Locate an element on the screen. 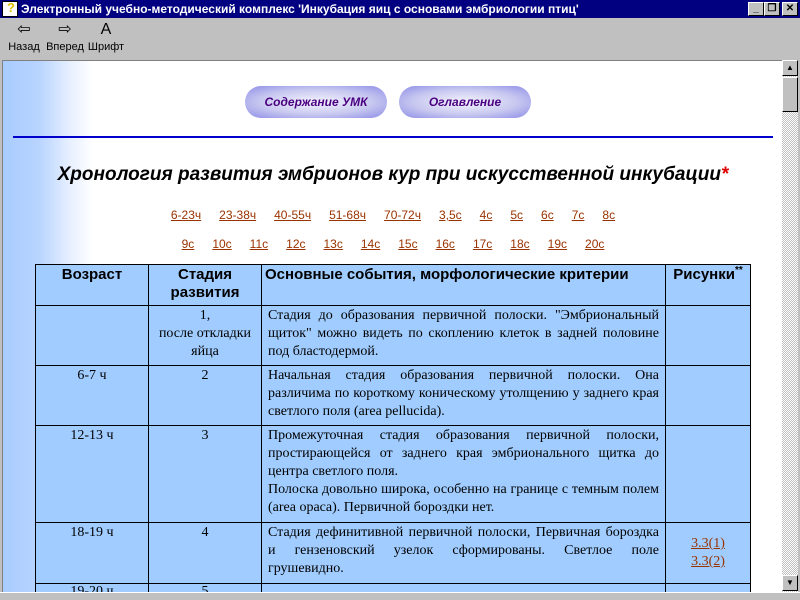 The height and width of the screenshot is (600, 800). forward-arrow-icon: ⇨ is located at coordinates (65, 29).